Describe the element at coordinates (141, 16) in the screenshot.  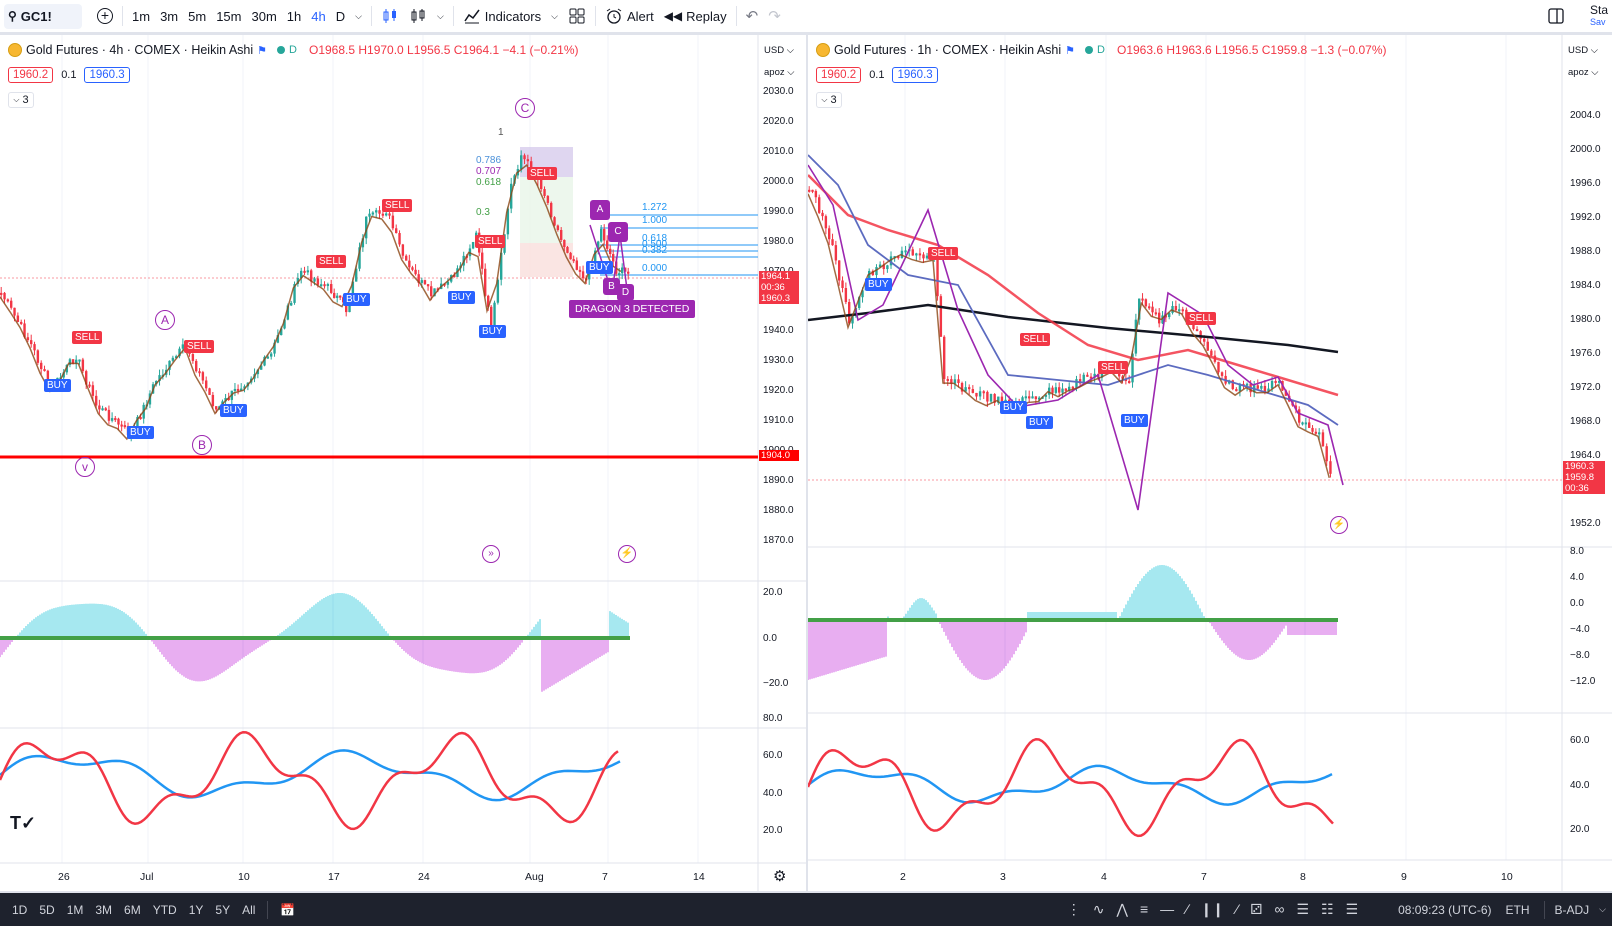
I see `interval-1m: 1m` at that location.